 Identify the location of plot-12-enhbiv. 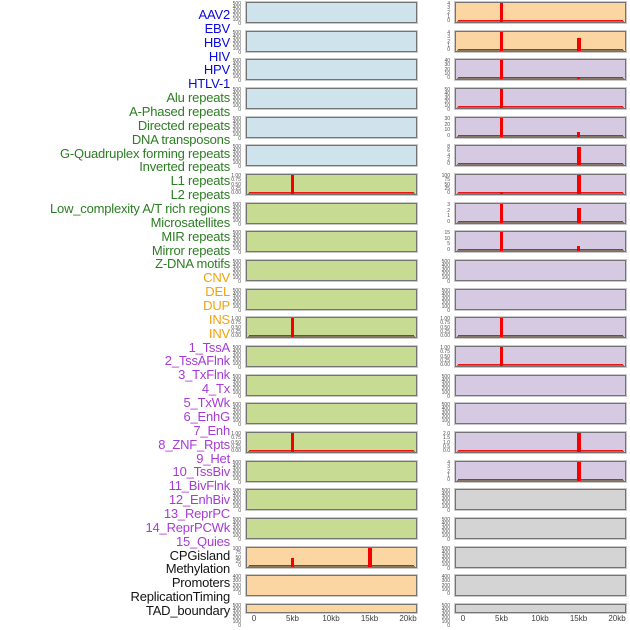
(540, 385).